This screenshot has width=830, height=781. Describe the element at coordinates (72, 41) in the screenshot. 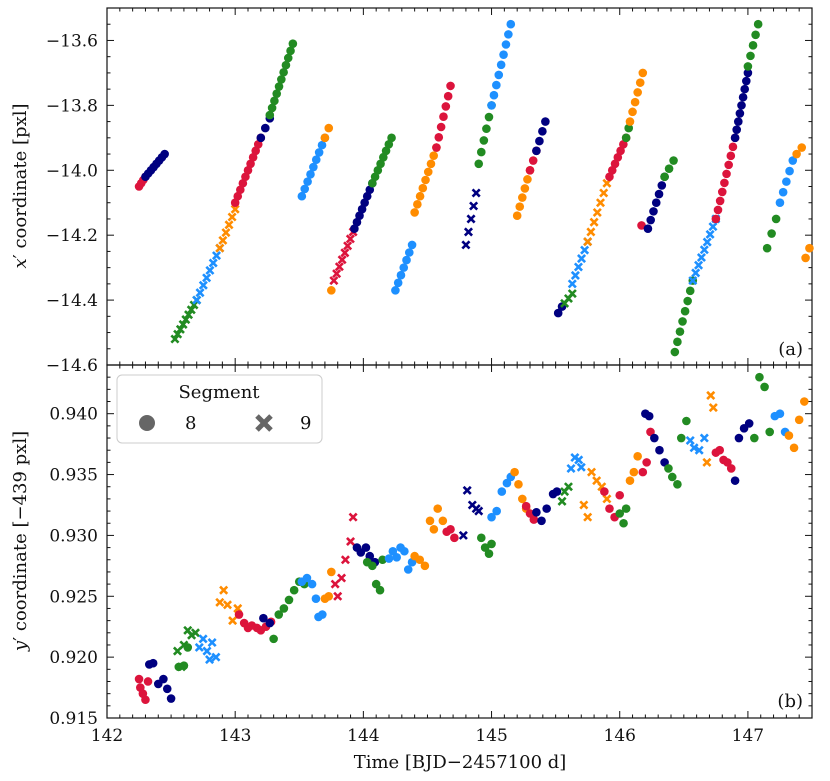

I see `y-tick-label: −13.6` at that location.